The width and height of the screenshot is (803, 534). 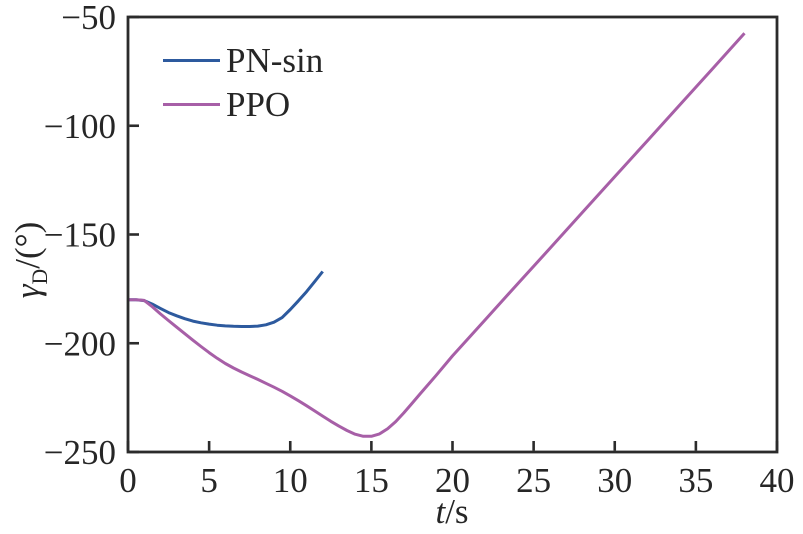 What do you see at coordinates (80, 235) in the screenshot?
I see `y-tick-label: −150` at bounding box center [80, 235].